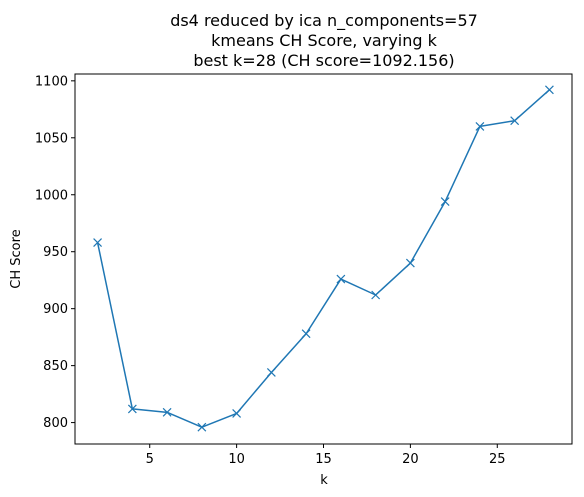 The width and height of the screenshot is (584, 497). What do you see at coordinates (323, 459) in the screenshot?
I see `x-tick-label: 15` at bounding box center [323, 459].